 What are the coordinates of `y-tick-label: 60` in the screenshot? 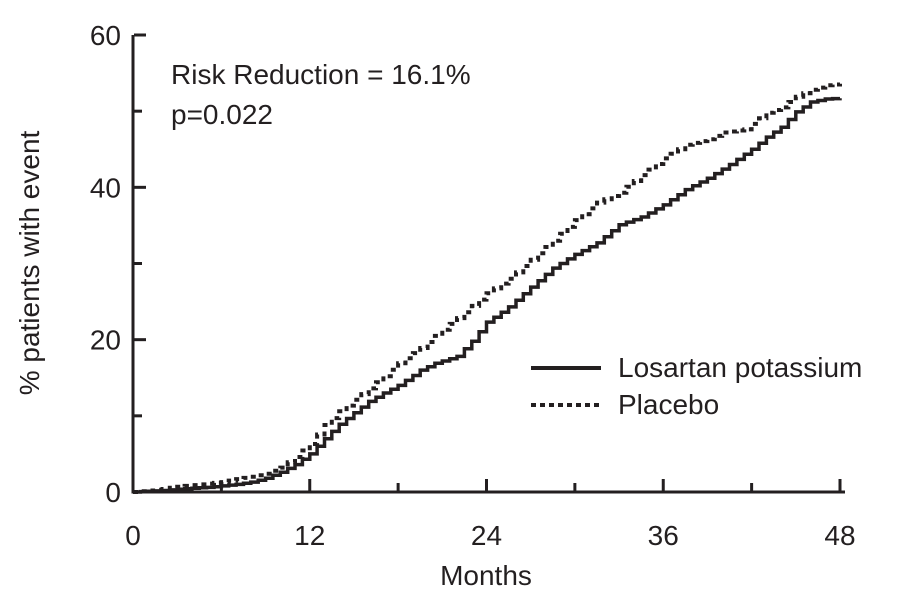 It's located at (105, 35).